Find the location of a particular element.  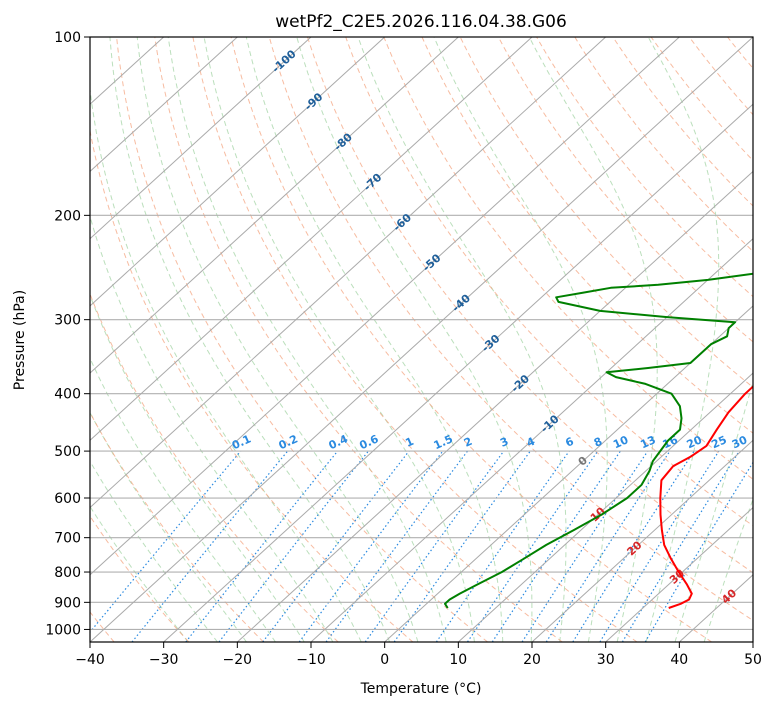

mixing-ratio-label: 16 is located at coordinates (671, 442).